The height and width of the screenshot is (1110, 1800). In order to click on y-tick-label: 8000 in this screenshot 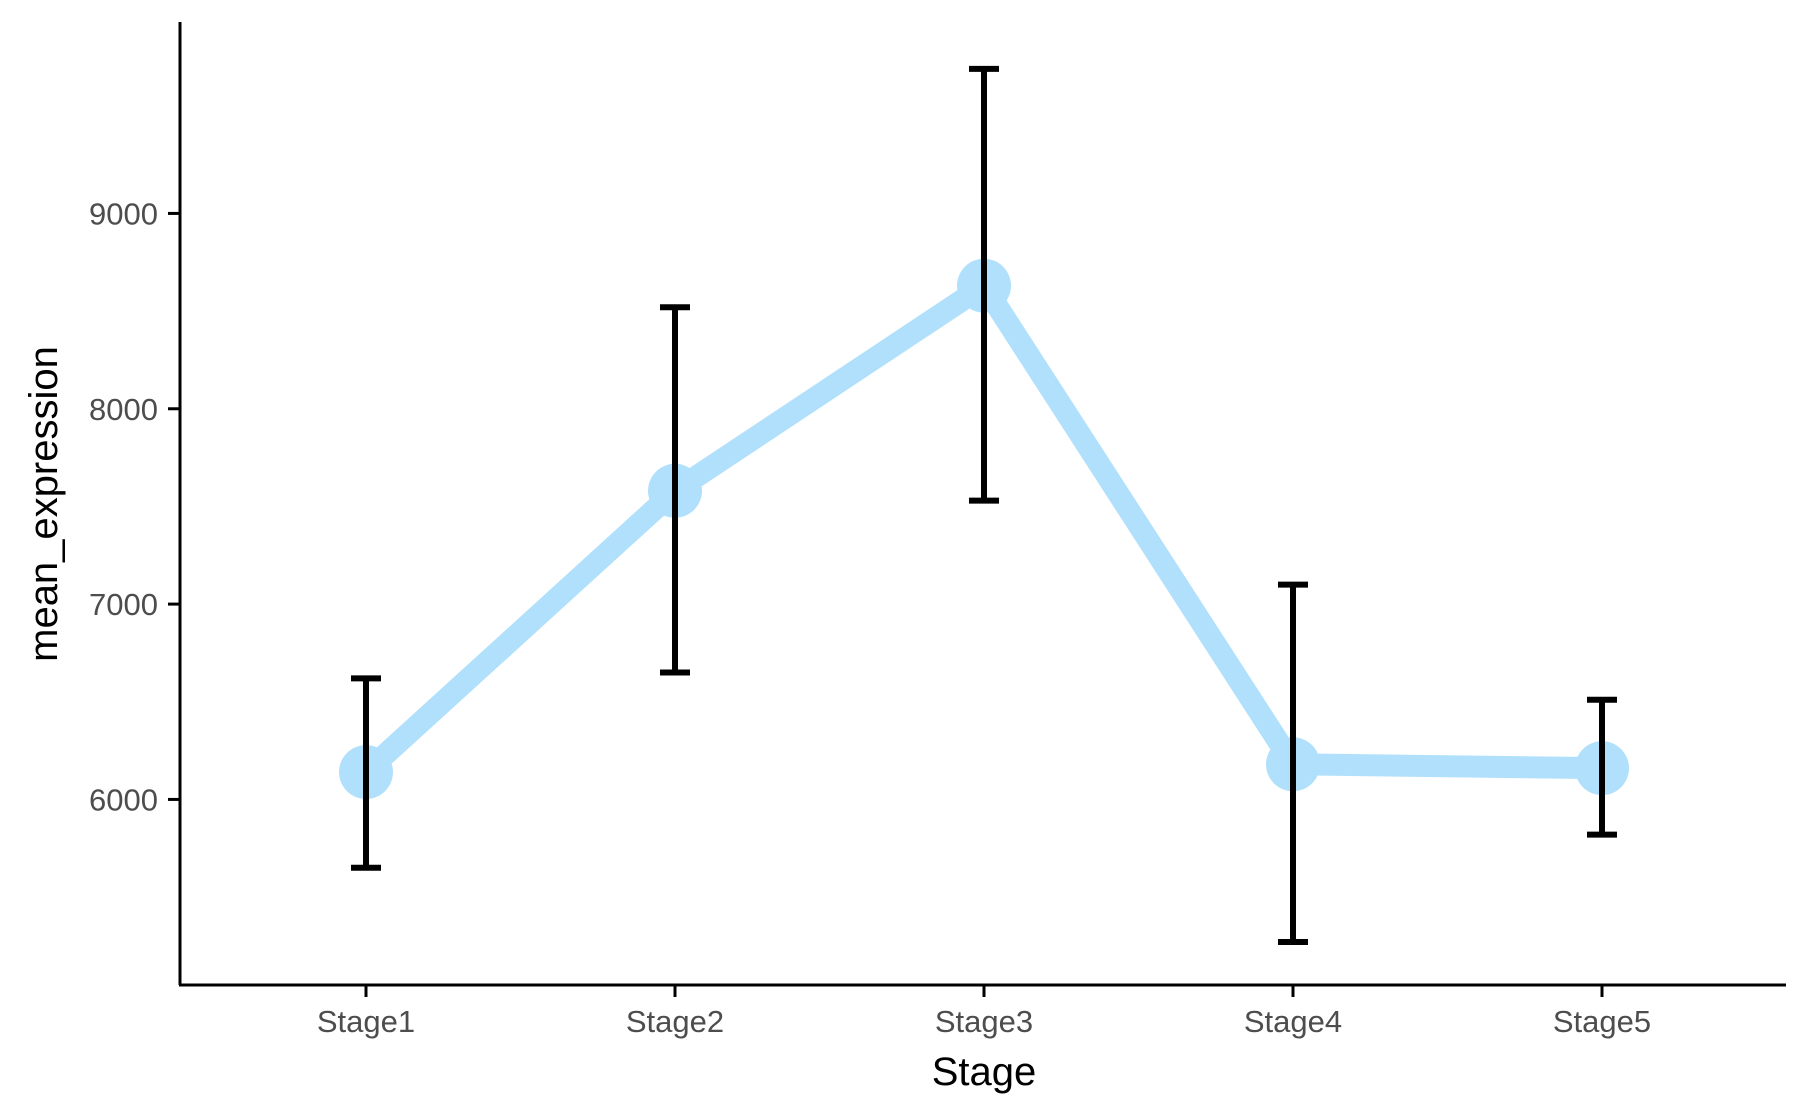, I will do `click(123, 409)`.